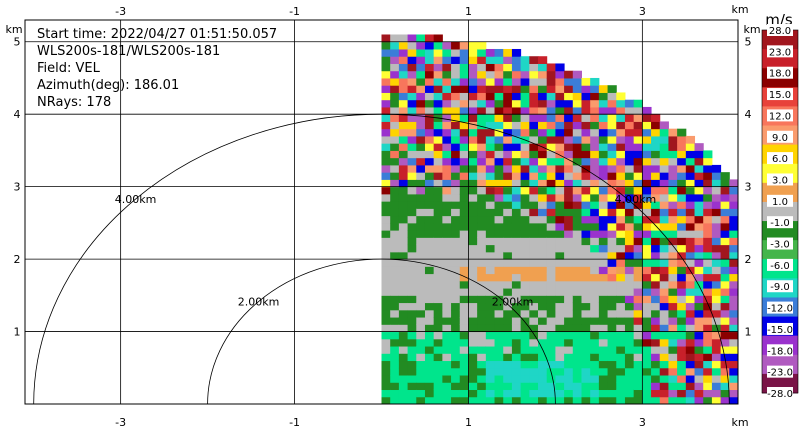 The image size is (800, 439). Describe the element at coordinates (120, 11) in the screenshot. I see `x-tick-label-top: -3` at that location.